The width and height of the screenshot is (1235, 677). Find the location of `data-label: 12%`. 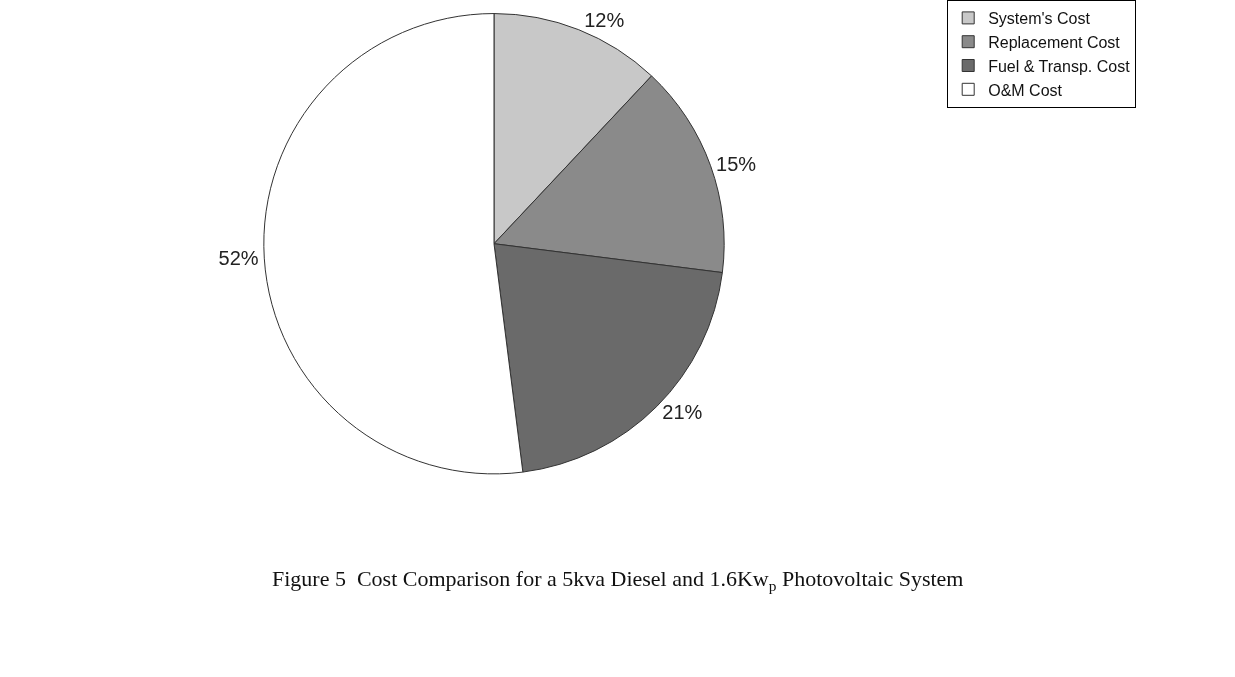

data-label: 12% is located at coordinates (604, 20).